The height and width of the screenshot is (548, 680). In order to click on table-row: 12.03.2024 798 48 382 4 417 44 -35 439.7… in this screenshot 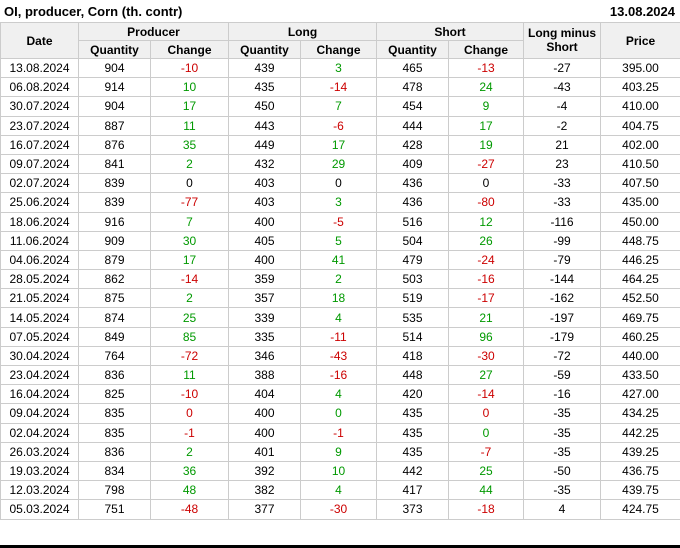, I will do `click(340, 490)`.